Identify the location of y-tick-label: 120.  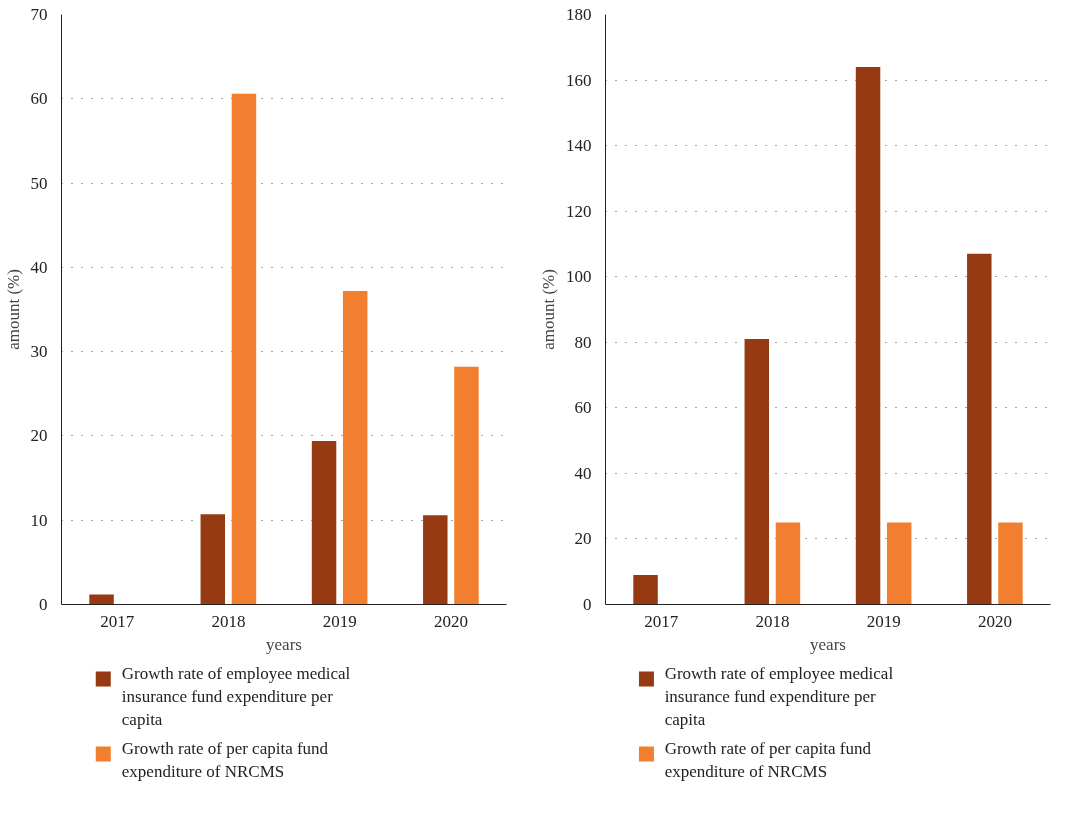
(579, 211).